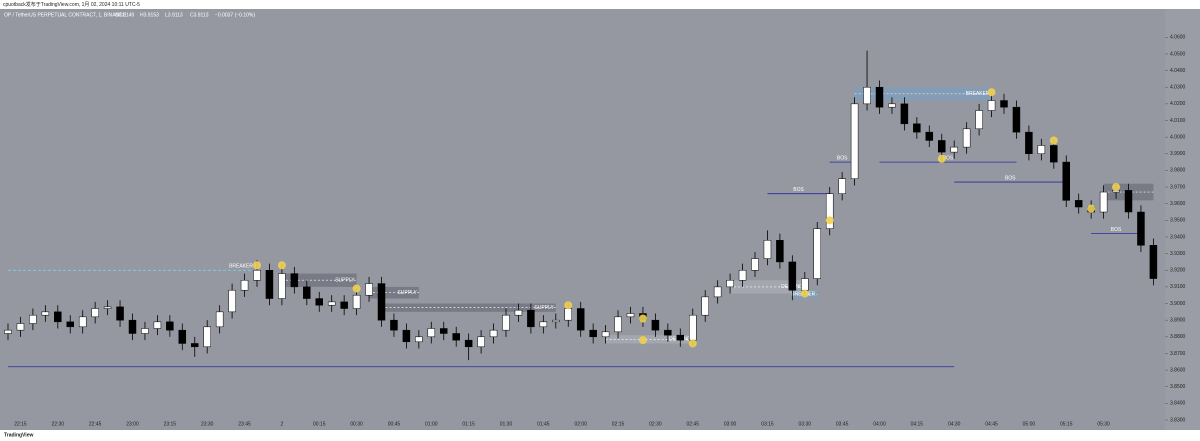 The width and height of the screenshot is (1200, 441). Describe the element at coordinates (1178, 71) in the screenshot. I see `y-tick-label: 4.0400` at that location.